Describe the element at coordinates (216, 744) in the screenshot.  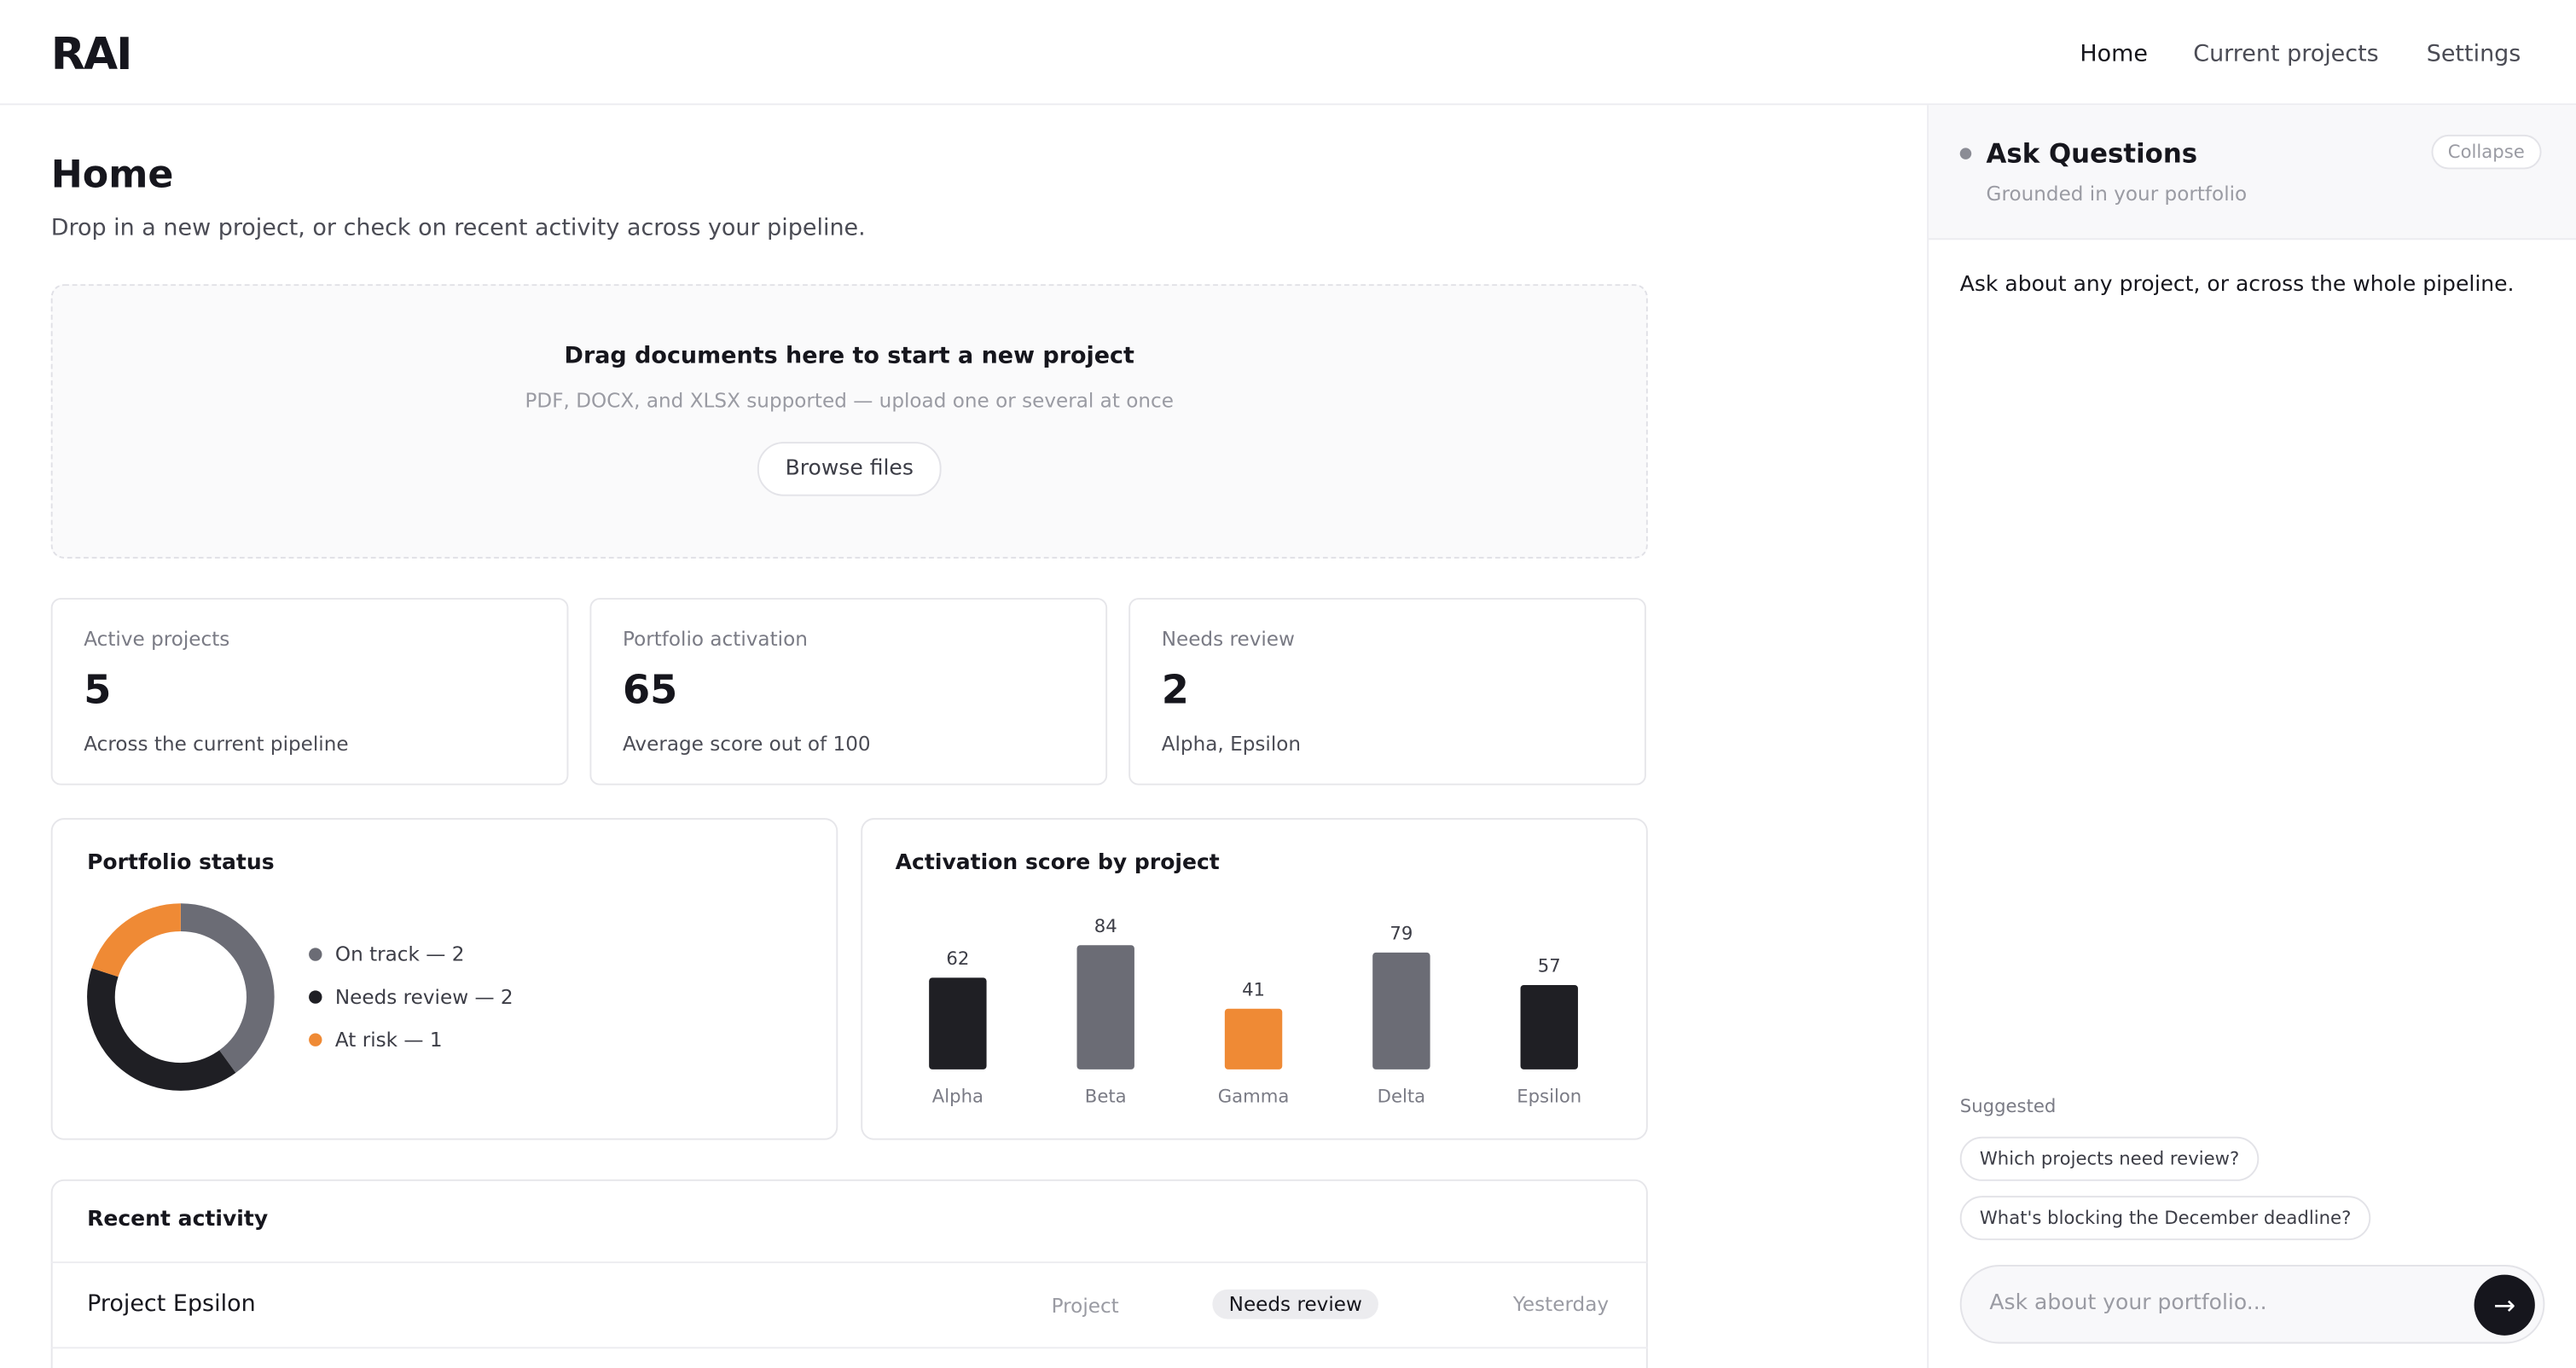
I see `stat-note: Across the current pipeline` at that location.